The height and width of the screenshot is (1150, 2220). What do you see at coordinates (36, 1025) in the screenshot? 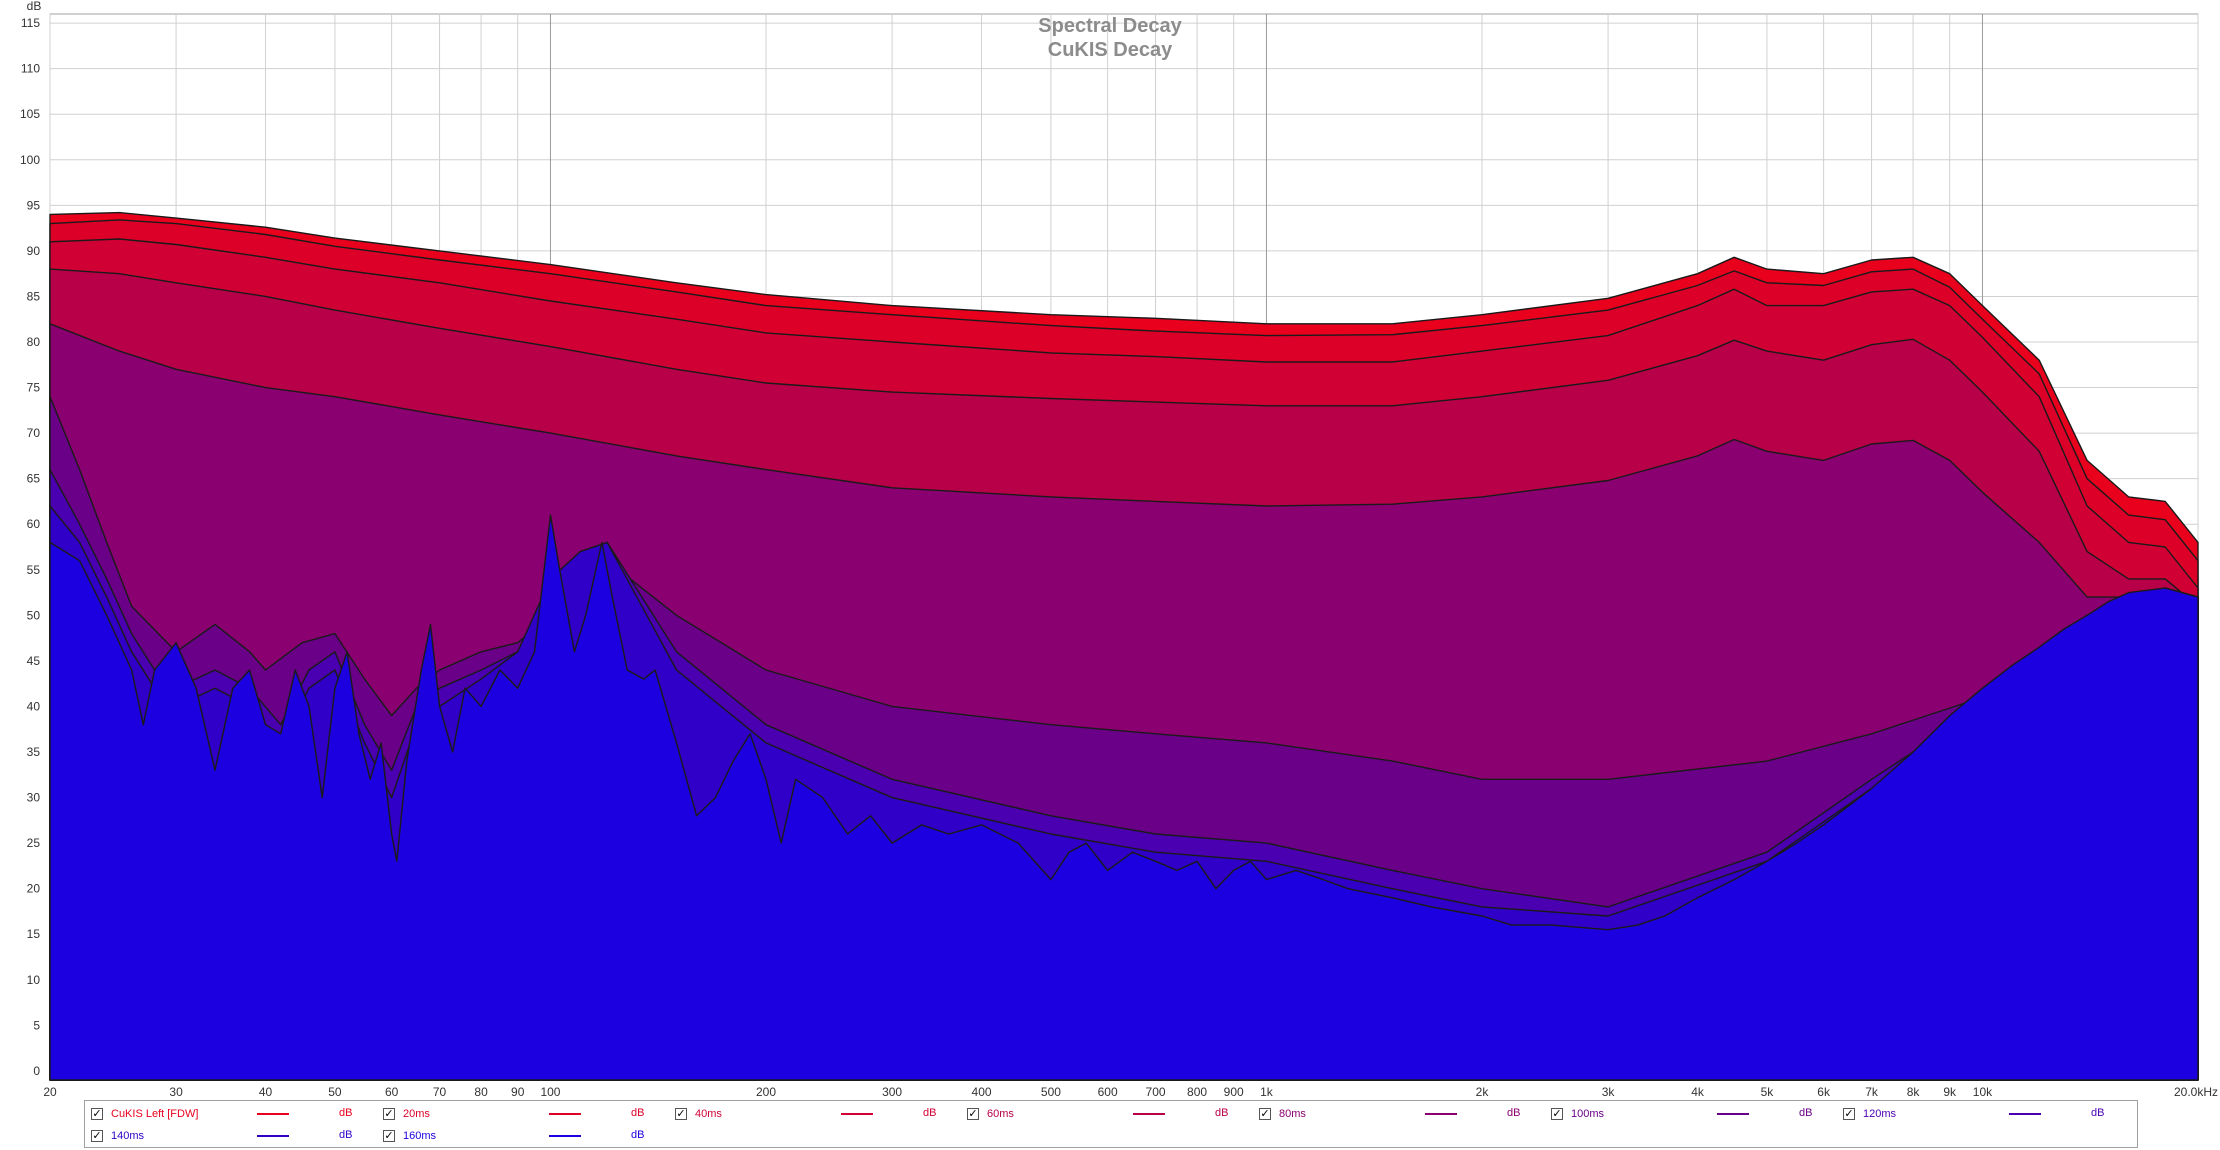
I see `y-tick-label: 5` at bounding box center [36, 1025].